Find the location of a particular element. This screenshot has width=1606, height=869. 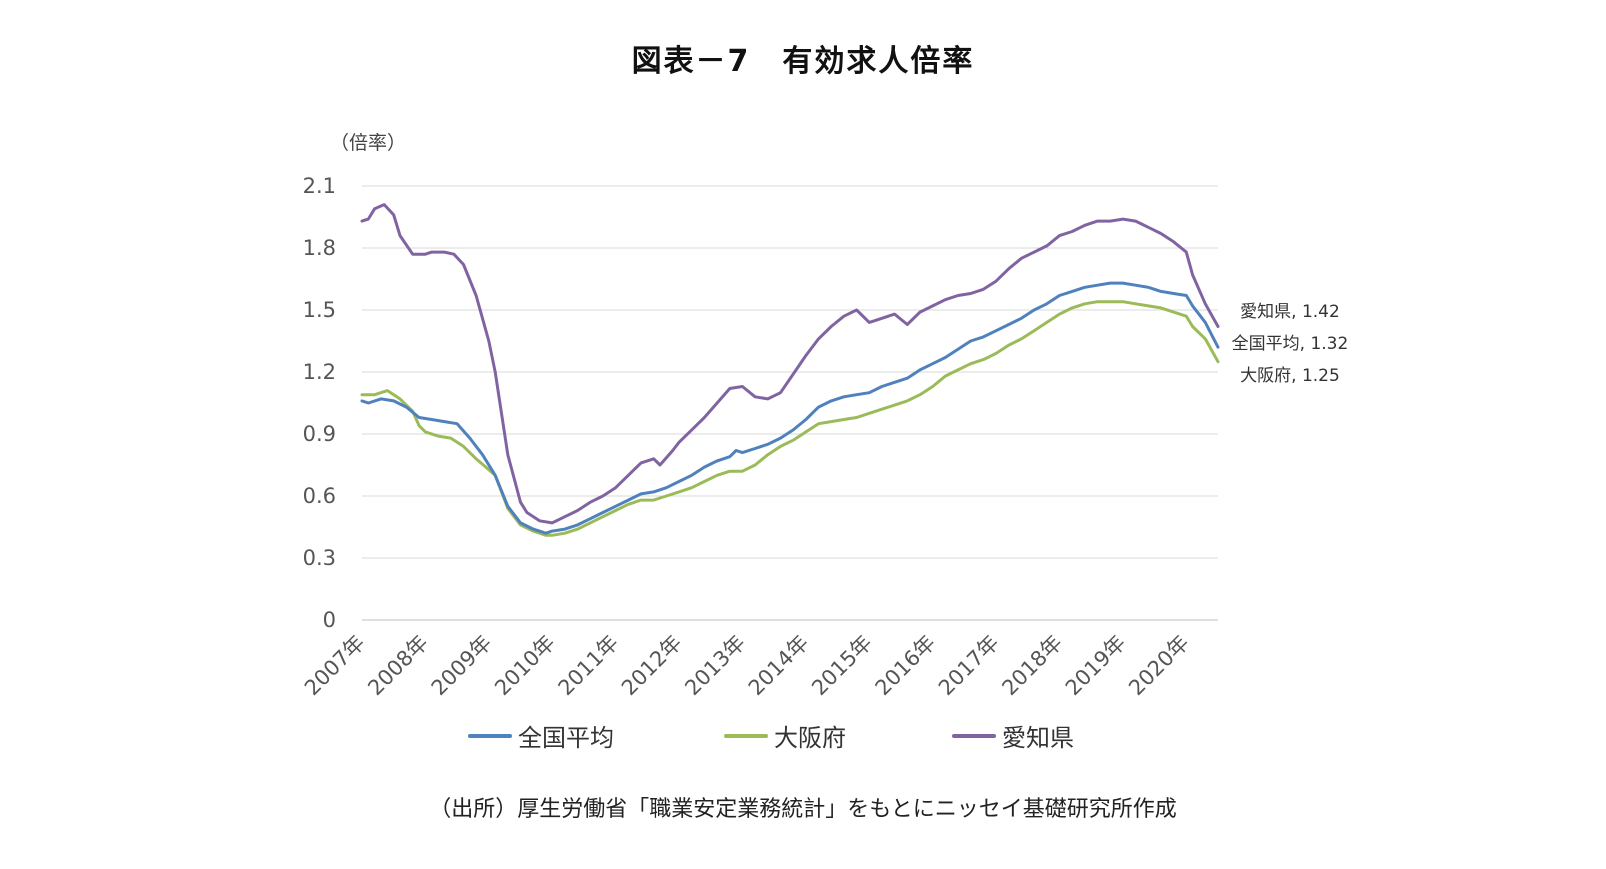

x-tick-label: 2008年 is located at coordinates (398, 666).